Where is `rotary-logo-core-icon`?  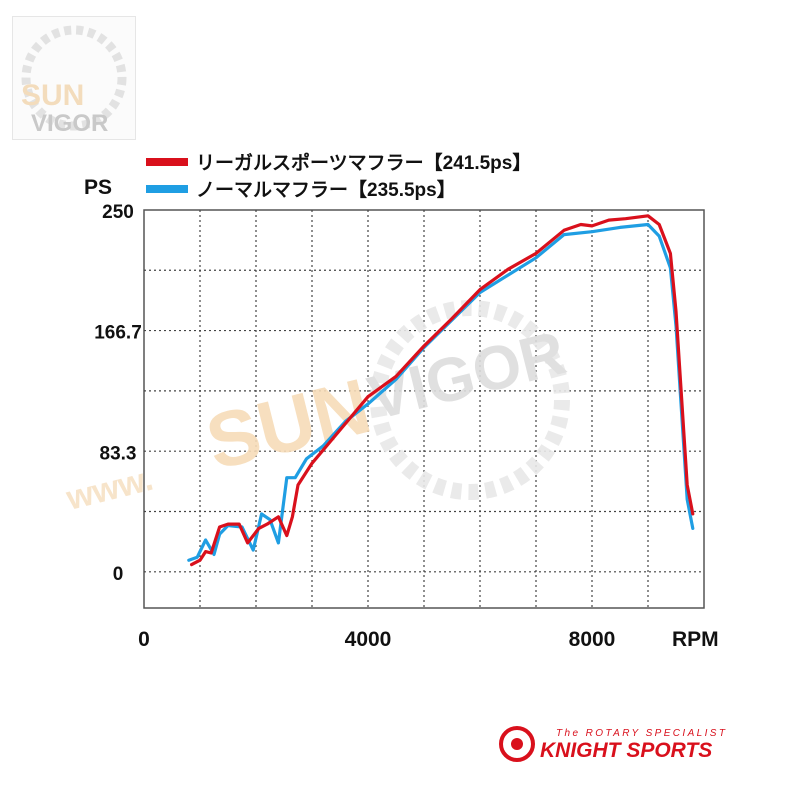 rotary-logo-core-icon is located at coordinates (517, 744).